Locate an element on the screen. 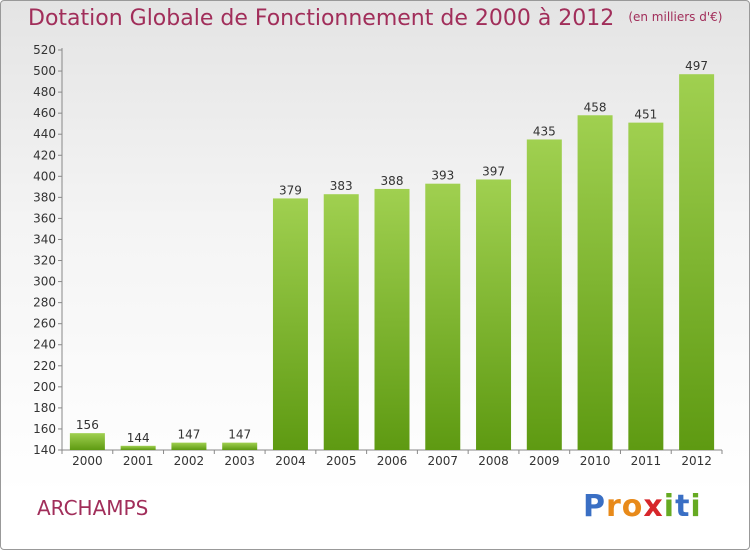  x-tick-label: 2001 is located at coordinates (138, 461).